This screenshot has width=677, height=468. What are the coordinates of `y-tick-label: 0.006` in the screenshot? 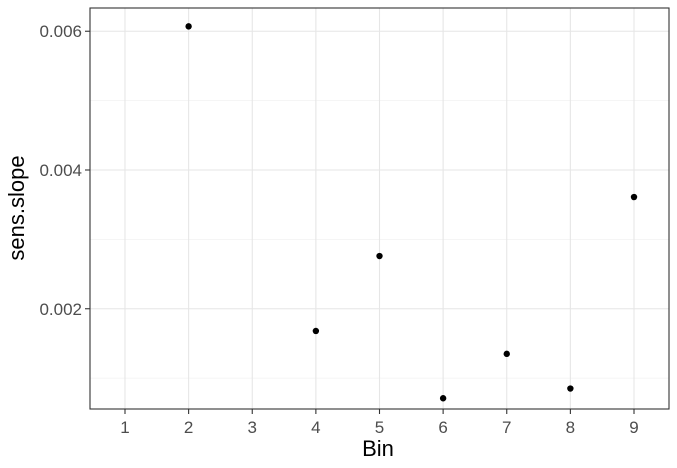 It's located at (60, 31).